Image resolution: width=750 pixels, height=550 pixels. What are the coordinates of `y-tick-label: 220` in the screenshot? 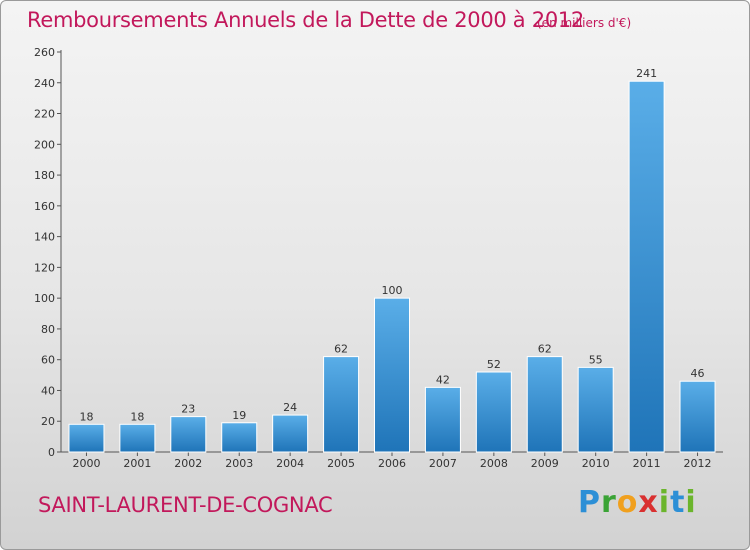 It's located at (44, 114).